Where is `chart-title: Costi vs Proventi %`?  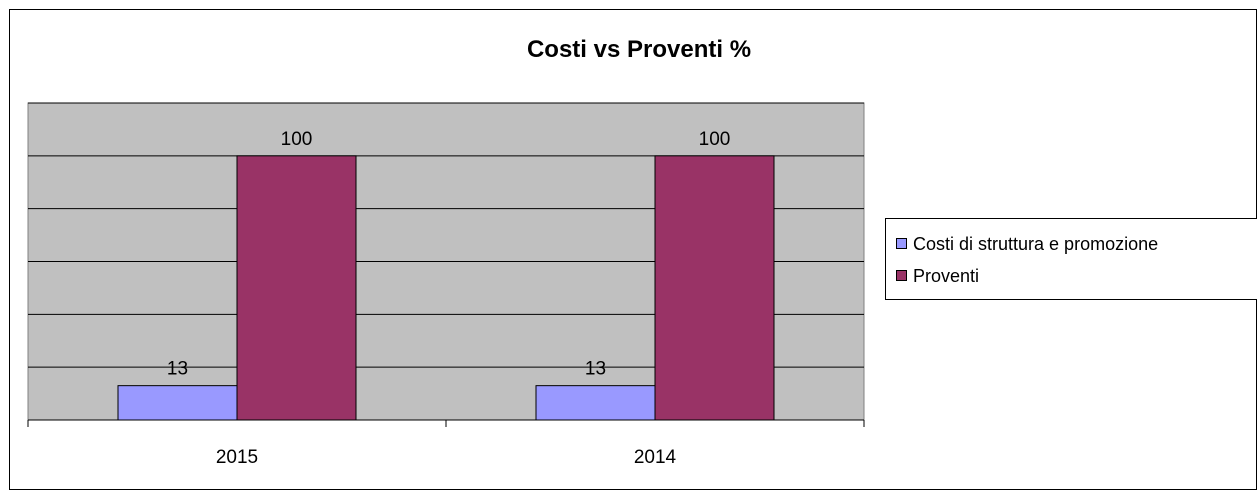
chart-title: Costi vs Proventi % is located at coordinates (639, 49).